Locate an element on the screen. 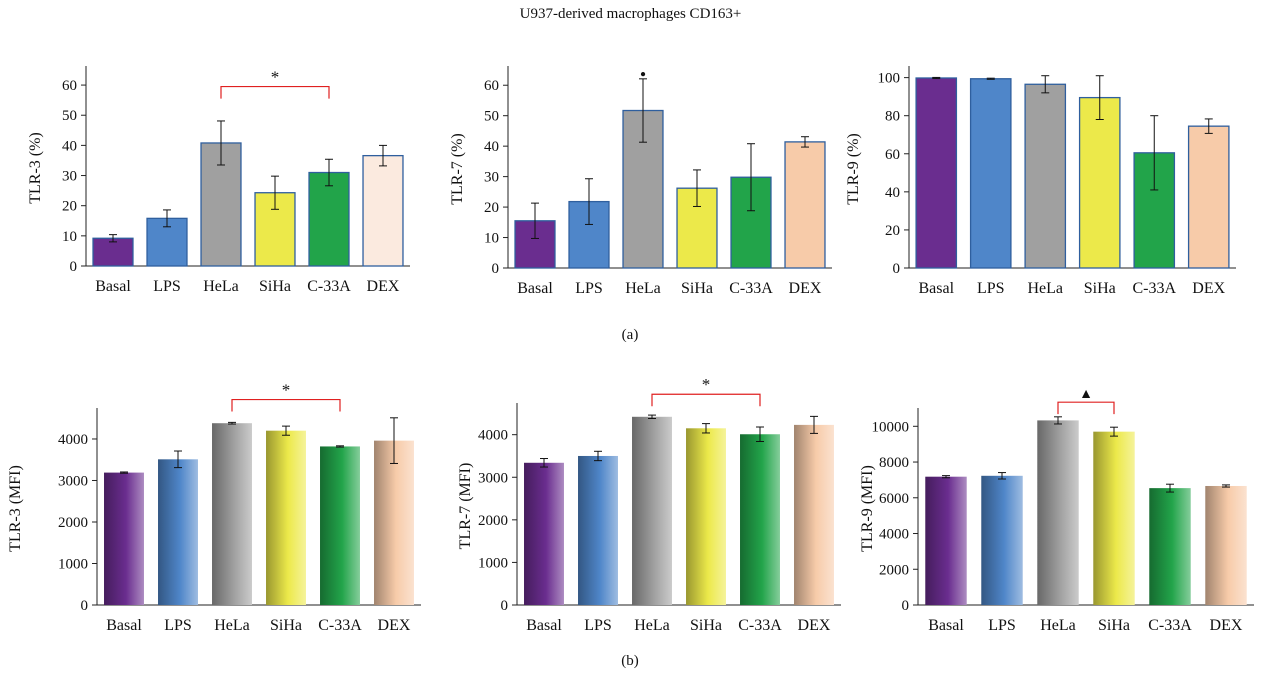 The height and width of the screenshot is (678, 1261). y-axis-label: TLR-7 (%) is located at coordinates (457, 169).